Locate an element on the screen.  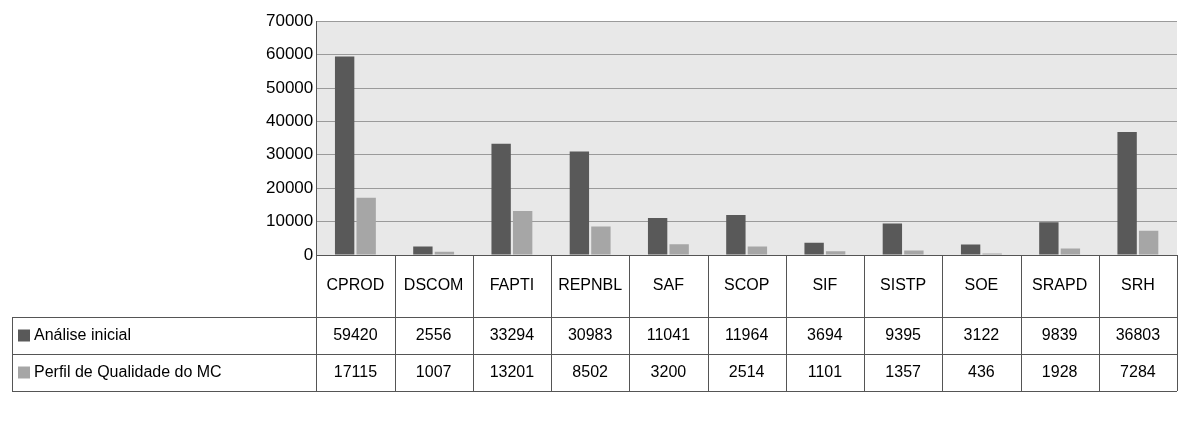
data-label: 436 is located at coordinates (981, 371).